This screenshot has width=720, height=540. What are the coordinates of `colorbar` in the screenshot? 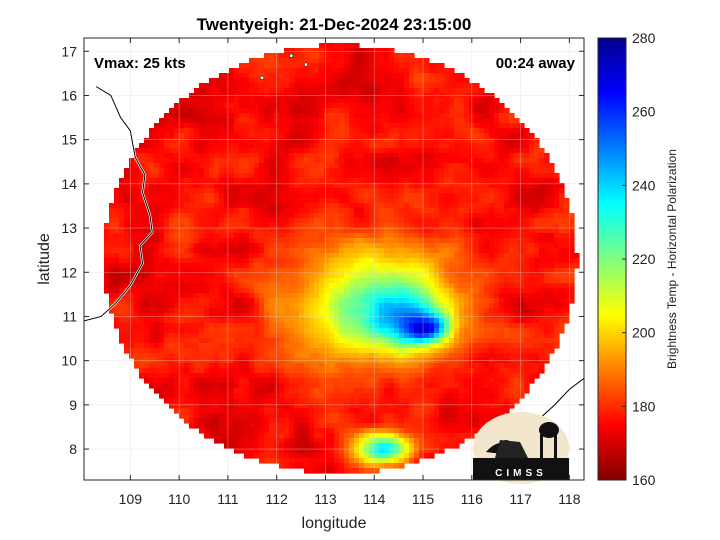 It's located at (612, 259).